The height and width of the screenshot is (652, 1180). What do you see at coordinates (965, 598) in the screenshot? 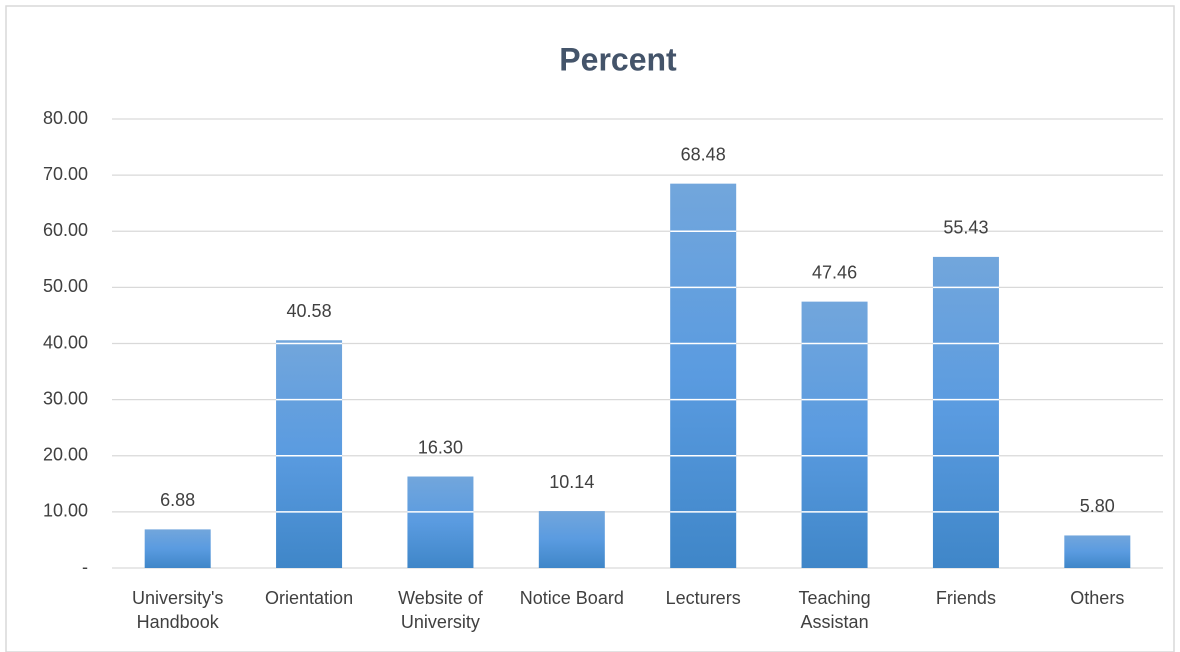
I see `x-tick-label: Friends` at bounding box center [965, 598].